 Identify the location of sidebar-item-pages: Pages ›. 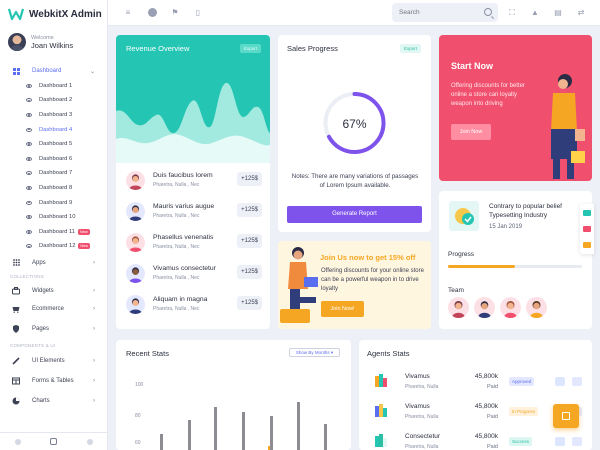
(53, 329).